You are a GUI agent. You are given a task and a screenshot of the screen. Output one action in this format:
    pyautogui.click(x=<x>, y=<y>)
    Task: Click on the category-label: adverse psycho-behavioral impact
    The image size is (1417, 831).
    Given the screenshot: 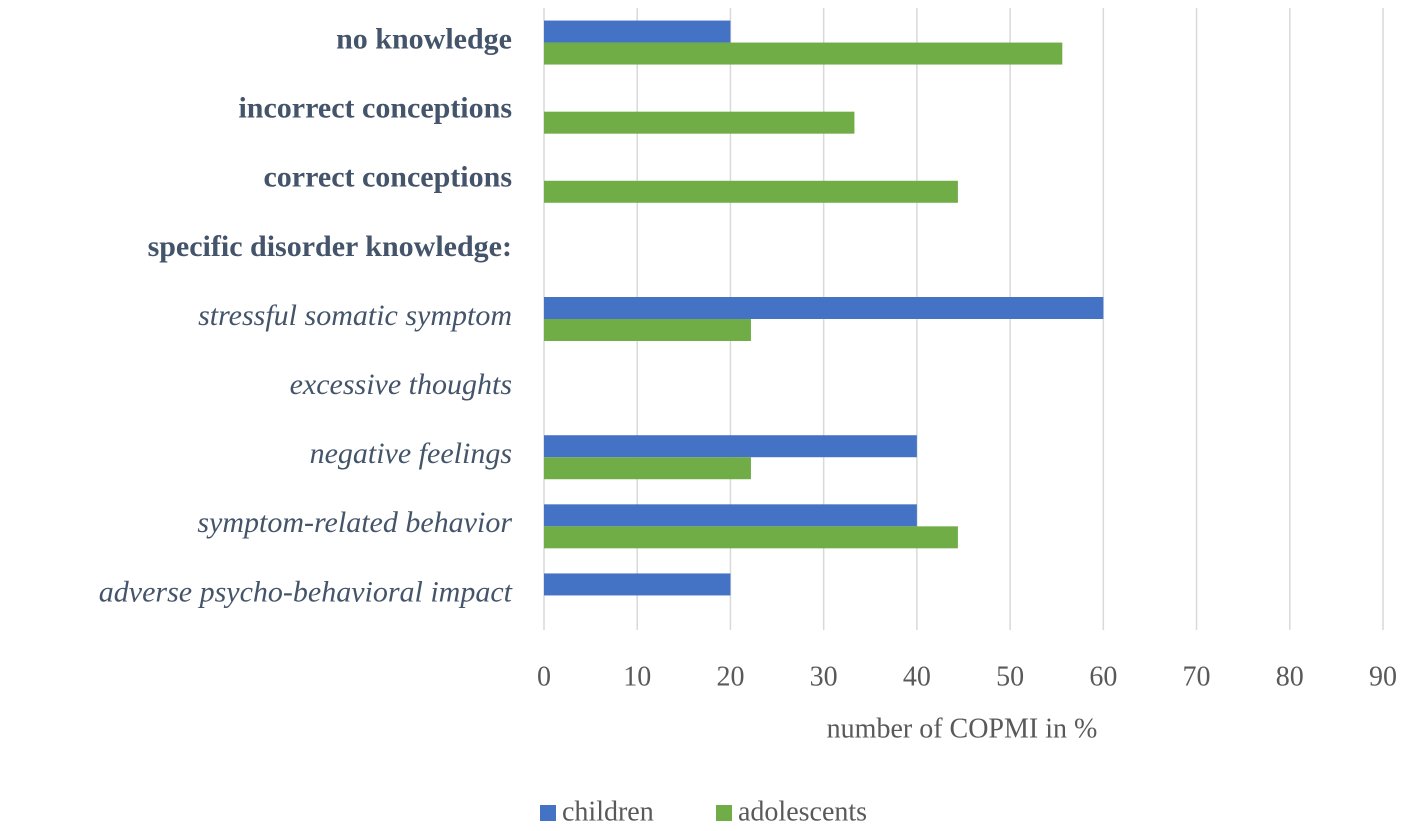 What is the action you would take?
    pyautogui.click(x=306, y=591)
    